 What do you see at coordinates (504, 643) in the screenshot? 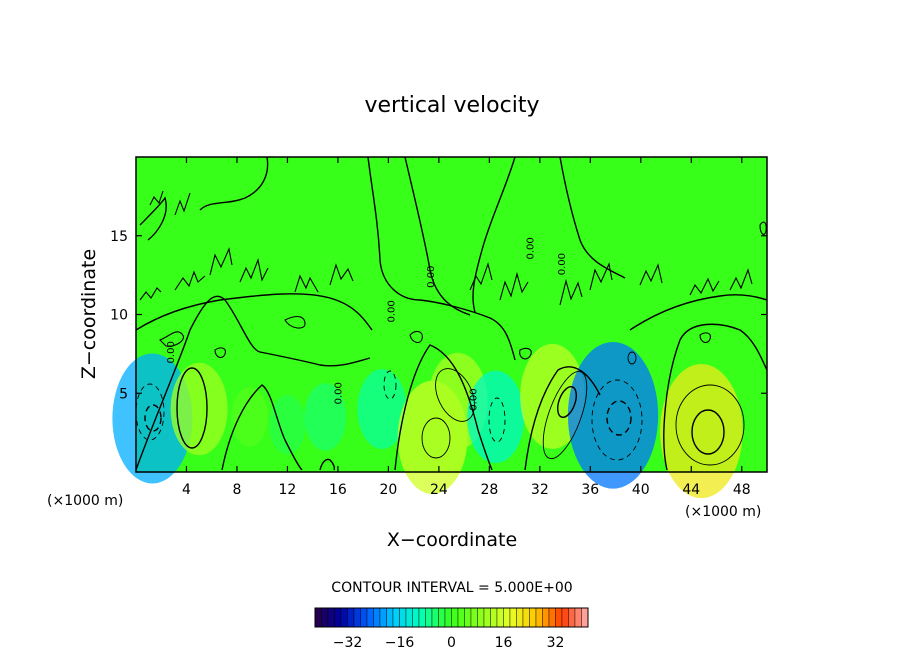
I see `colorbar-tick-label: 16` at bounding box center [504, 643].